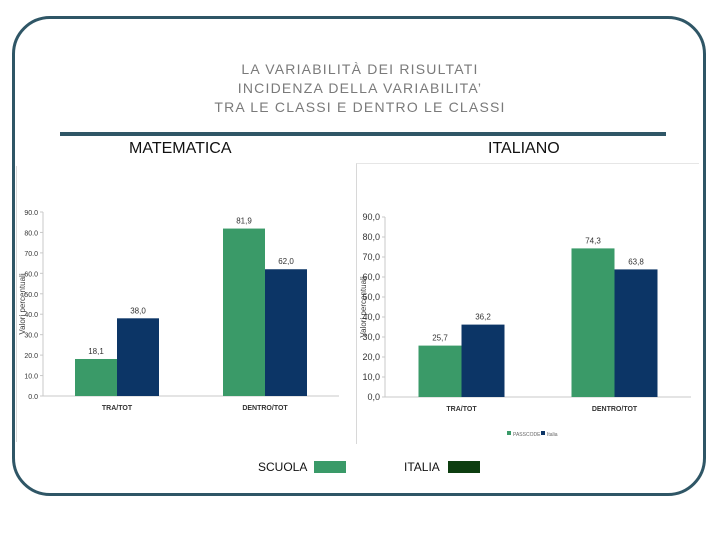 This screenshot has width=720, height=540. What do you see at coordinates (31, 213) in the screenshot?
I see `y-tick-label: 90.0` at bounding box center [31, 213].